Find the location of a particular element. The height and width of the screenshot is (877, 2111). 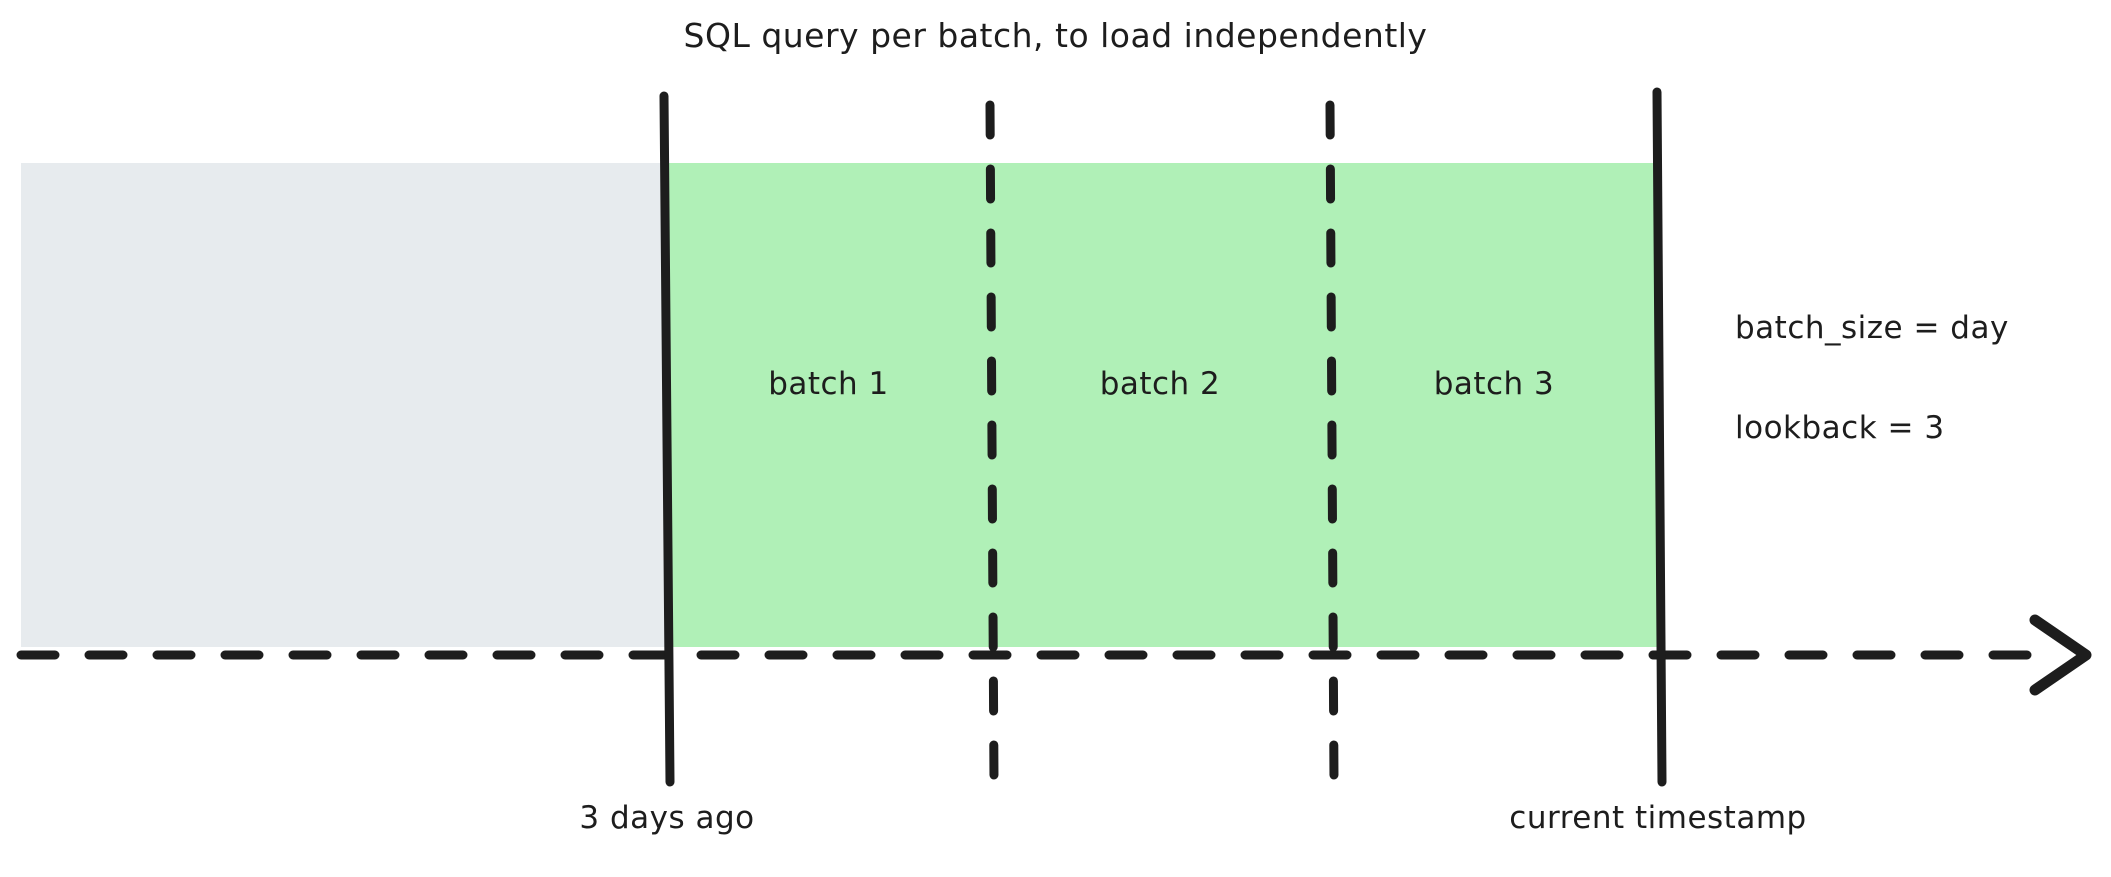

param-batch-size: batch_size = day is located at coordinates (1872, 328).